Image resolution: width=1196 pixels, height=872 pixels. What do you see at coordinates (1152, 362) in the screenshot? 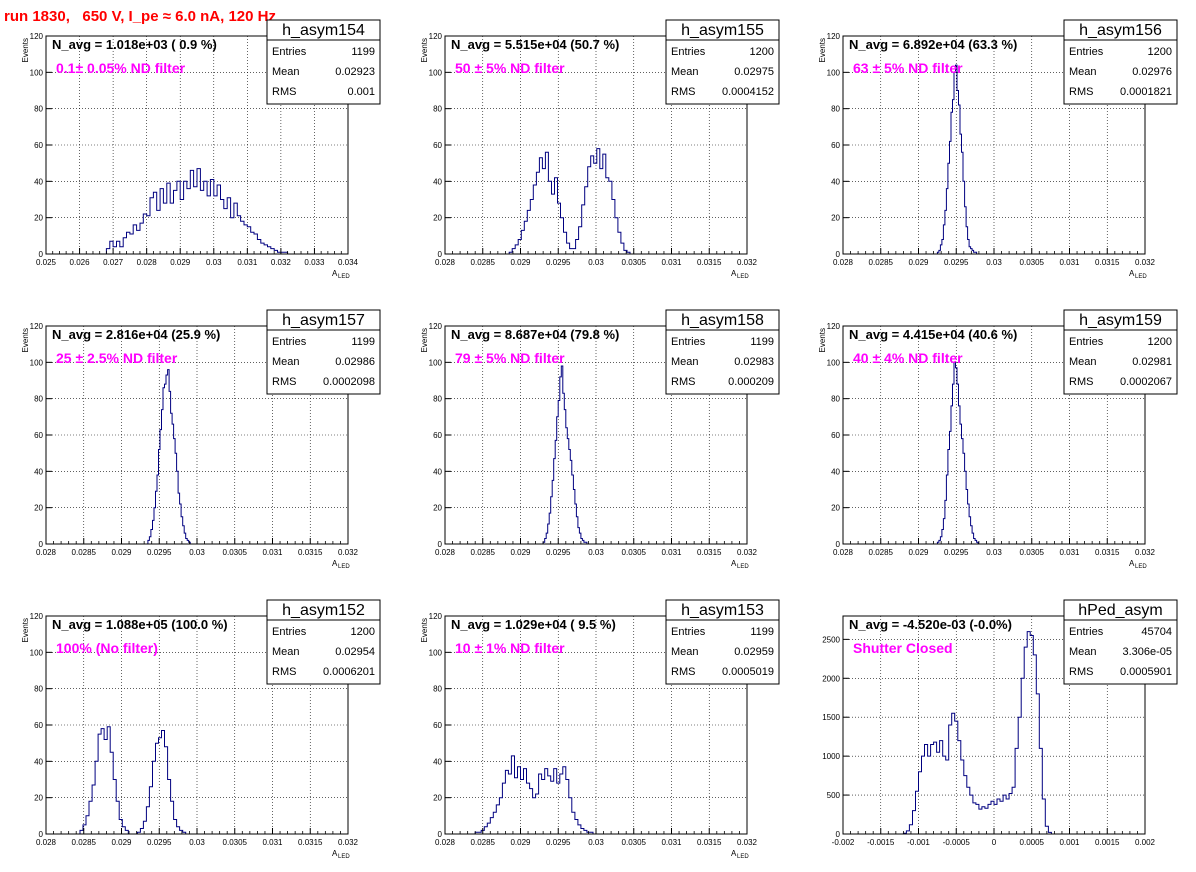
I see `stat-value: 0.02981` at bounding box center [1152, 362].